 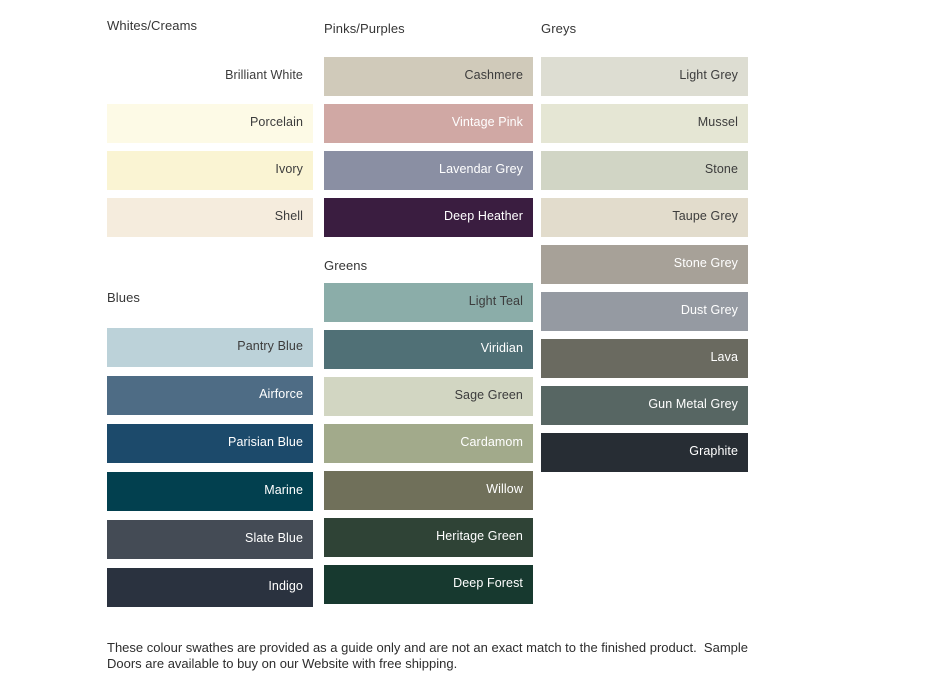 I want to click on swatch-label: Graphite, so click(x=713, y=450).